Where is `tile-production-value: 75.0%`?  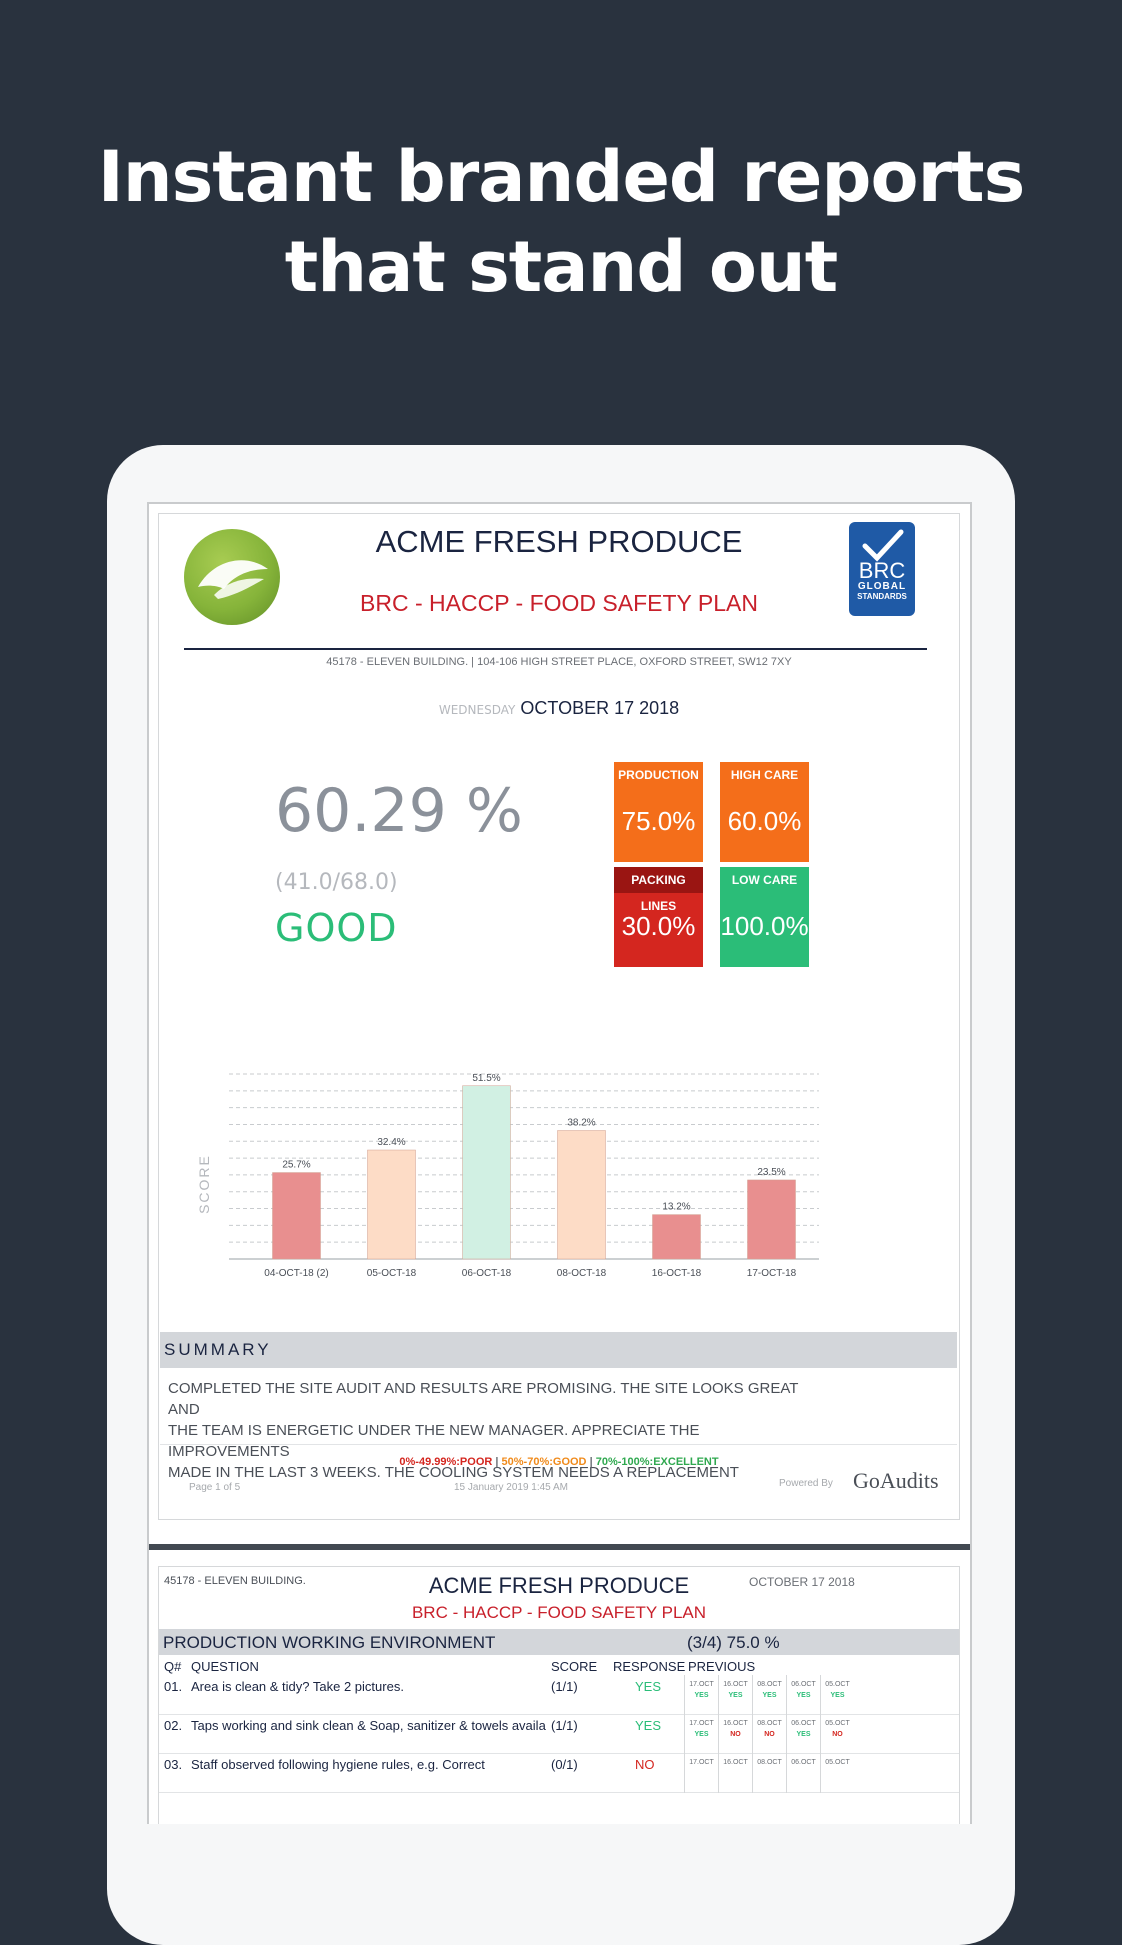
tile-production-value: 75.0% is located at coordinates (658, 821).